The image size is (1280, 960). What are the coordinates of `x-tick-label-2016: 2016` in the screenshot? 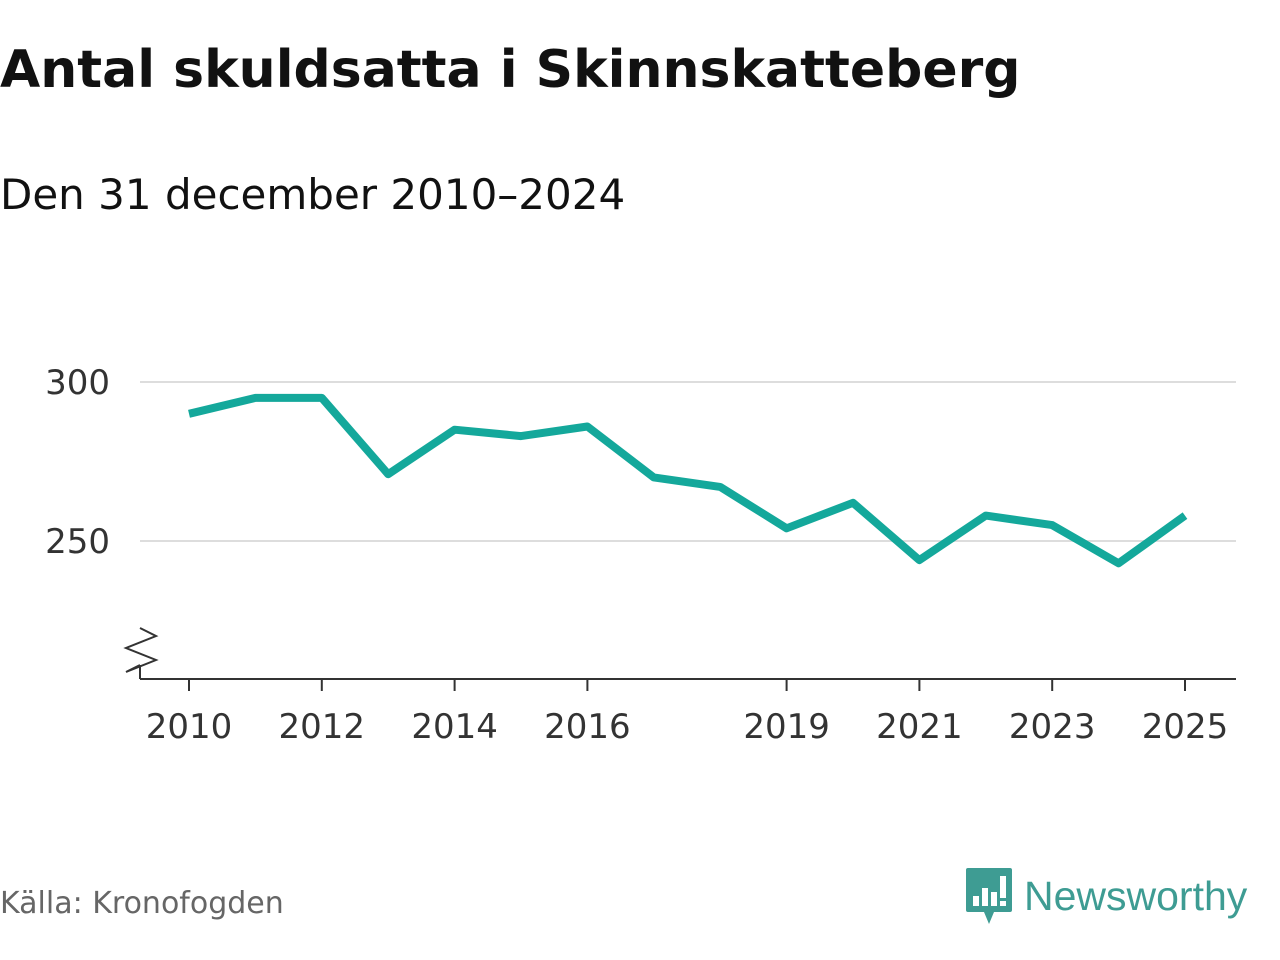 It's located at (587, 727).